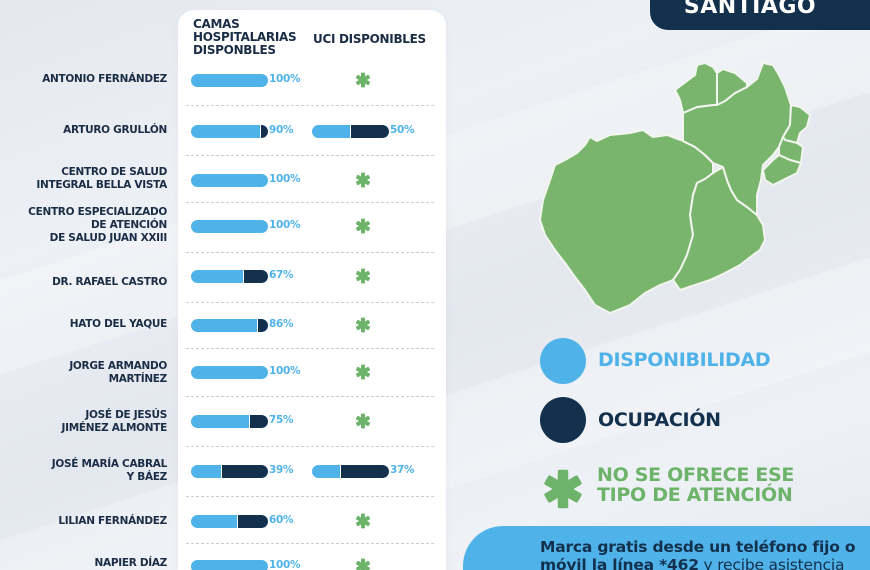  What do you see at coordinates (760, 15) in the screenshot?
I see `region-title-banner: SANTIAGO` at bounding box center [760, 15].